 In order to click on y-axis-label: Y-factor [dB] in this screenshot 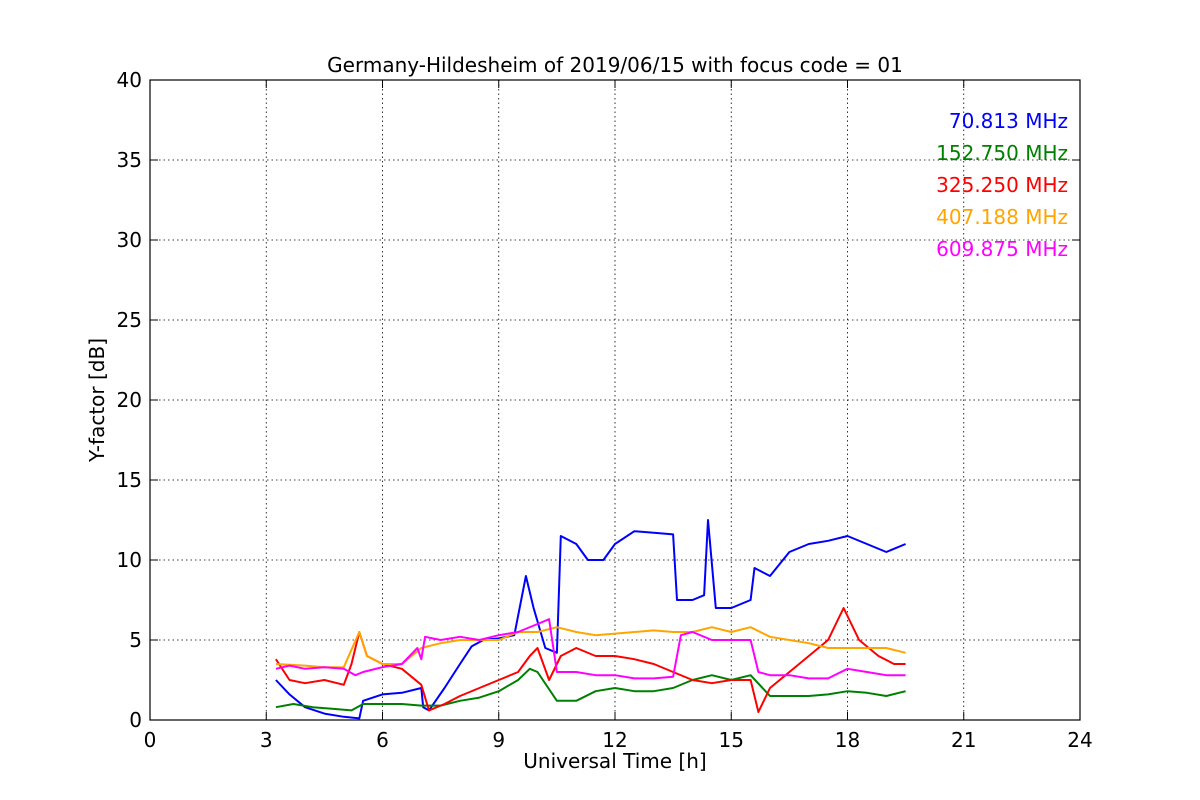, I will do `click(97, 400)`.